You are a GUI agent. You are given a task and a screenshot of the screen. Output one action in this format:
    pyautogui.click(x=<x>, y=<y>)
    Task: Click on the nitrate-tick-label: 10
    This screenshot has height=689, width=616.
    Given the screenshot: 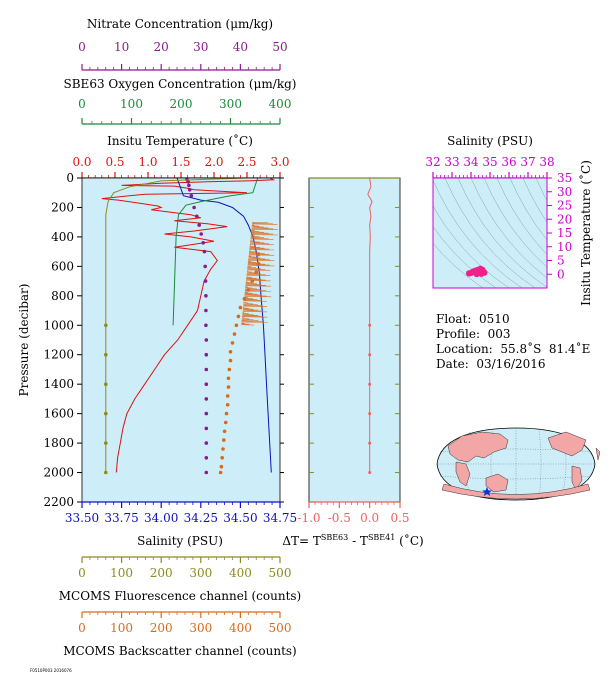 What is the action you would take?
    pyautogui.click(x=121, y=47)
    